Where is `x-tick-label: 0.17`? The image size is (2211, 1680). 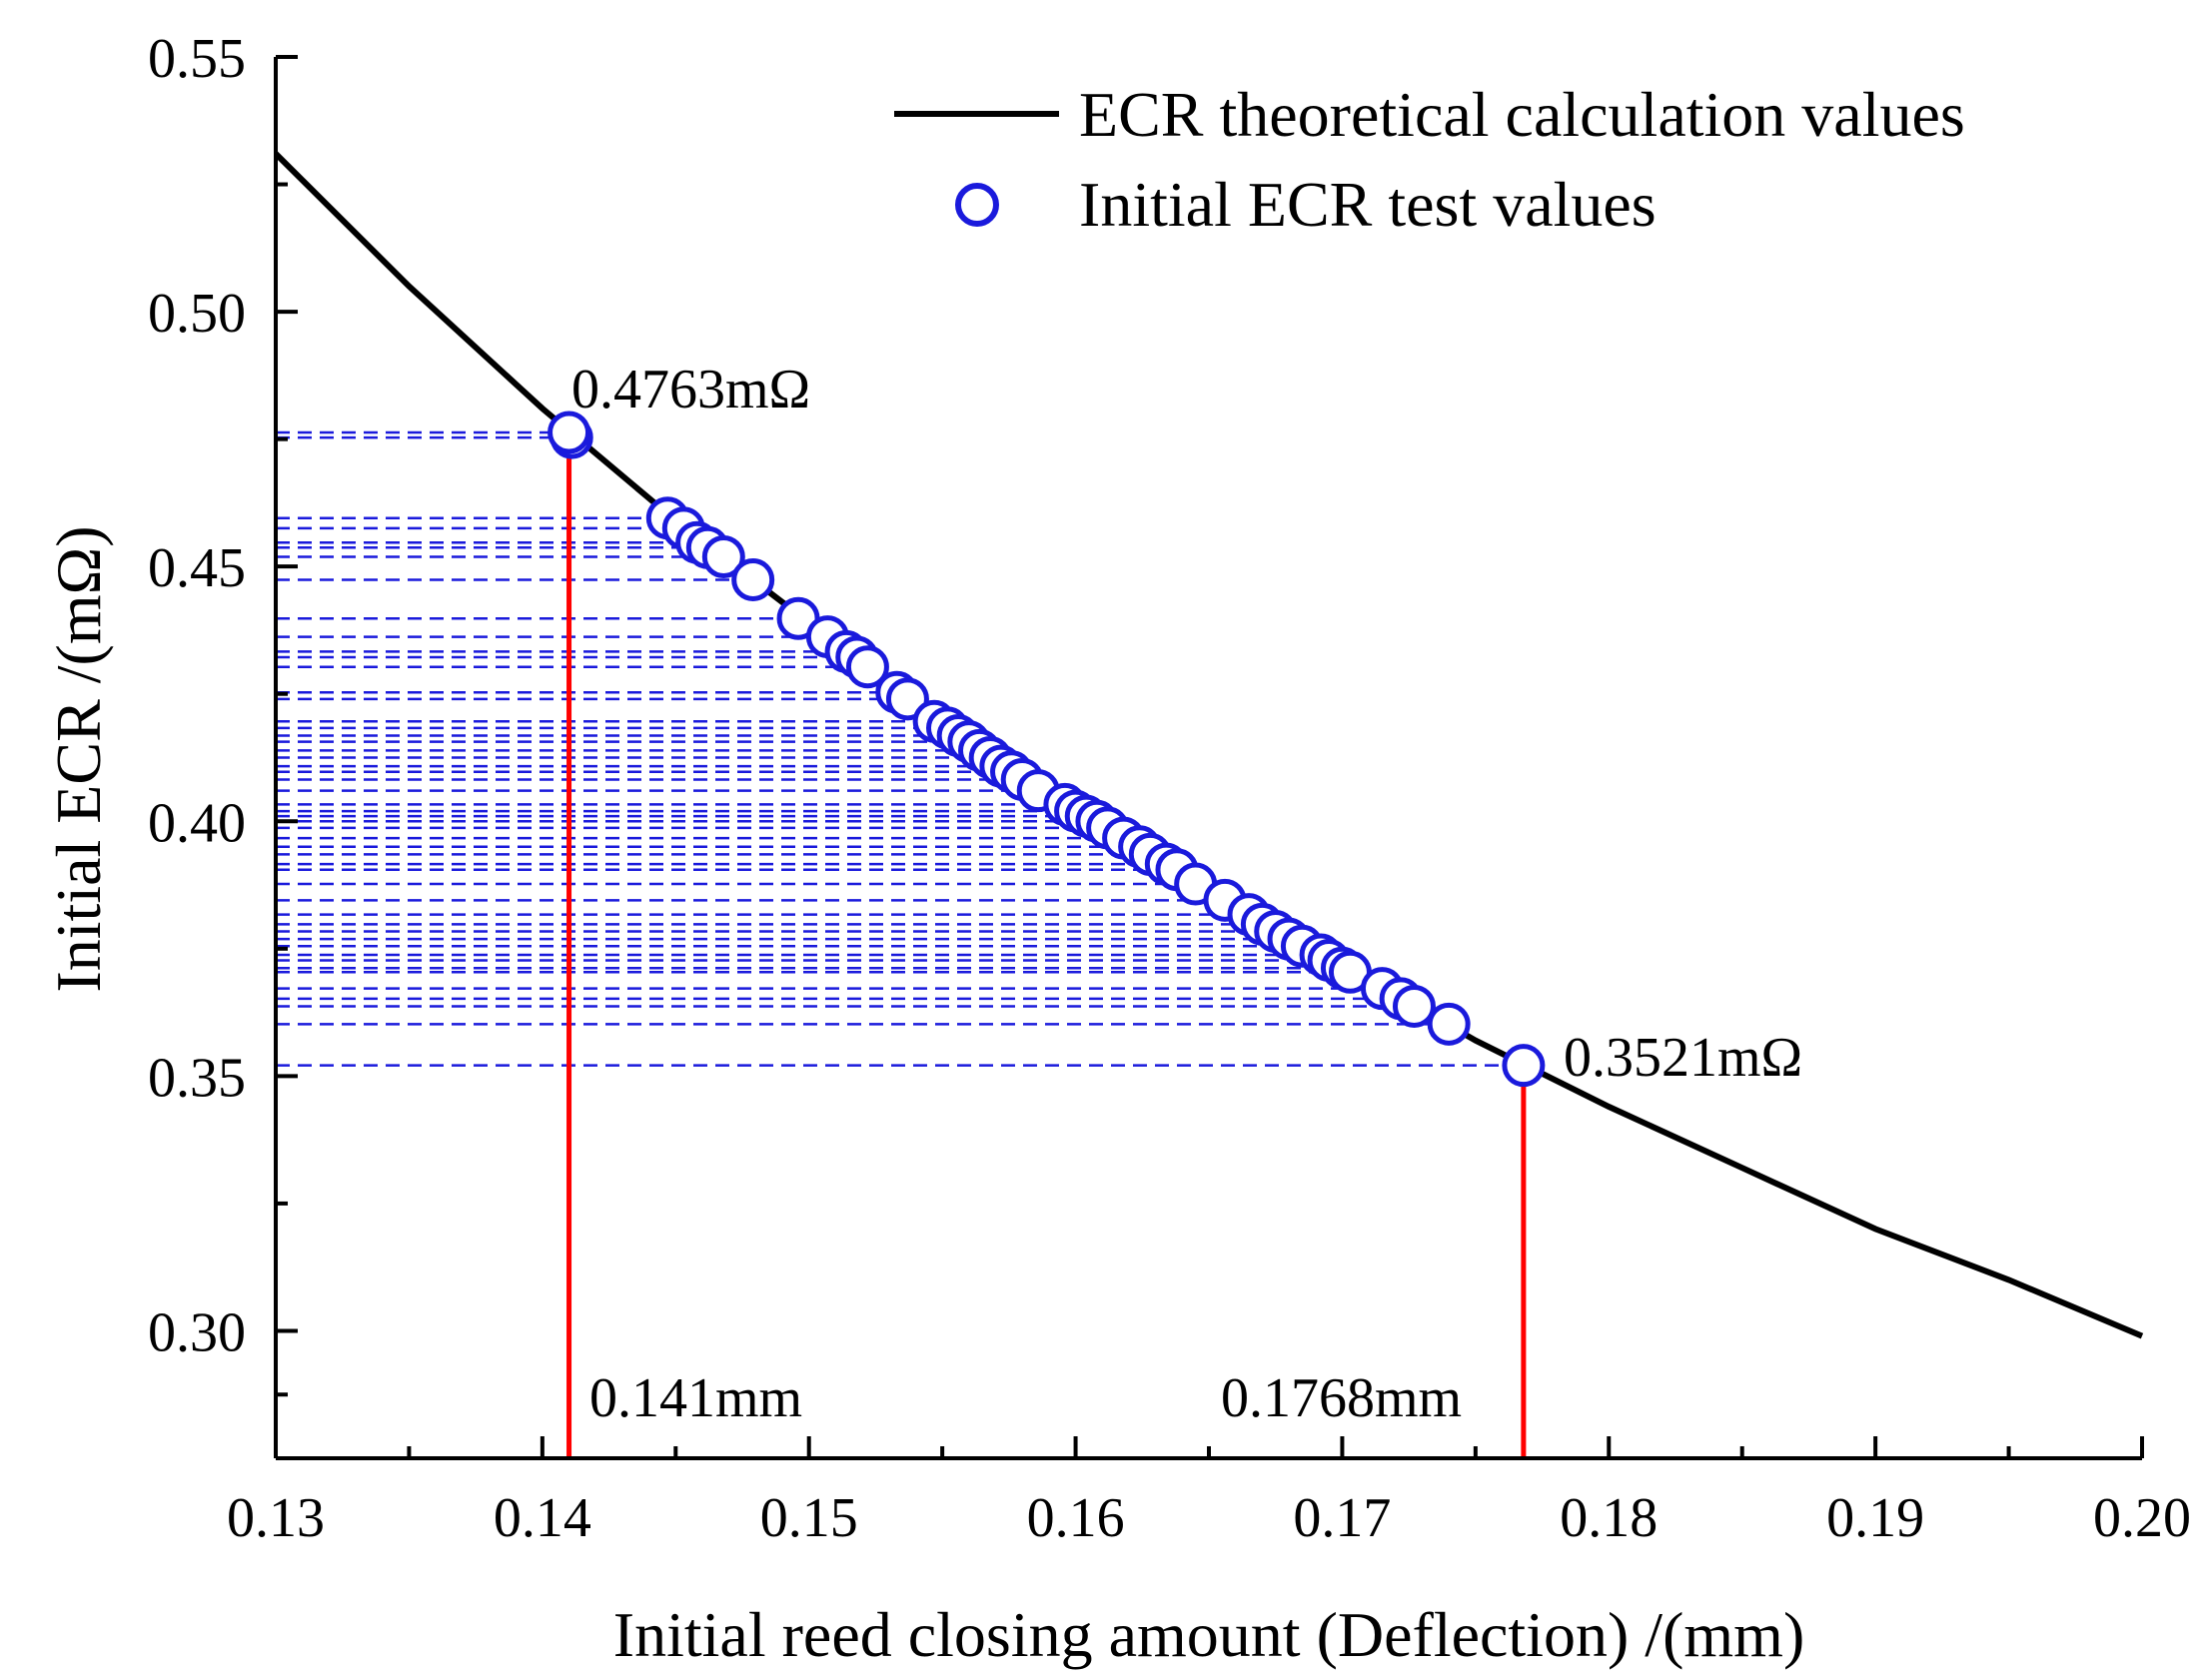
x-tick-label: 0.17 is located at coordinates (1342, 1518).